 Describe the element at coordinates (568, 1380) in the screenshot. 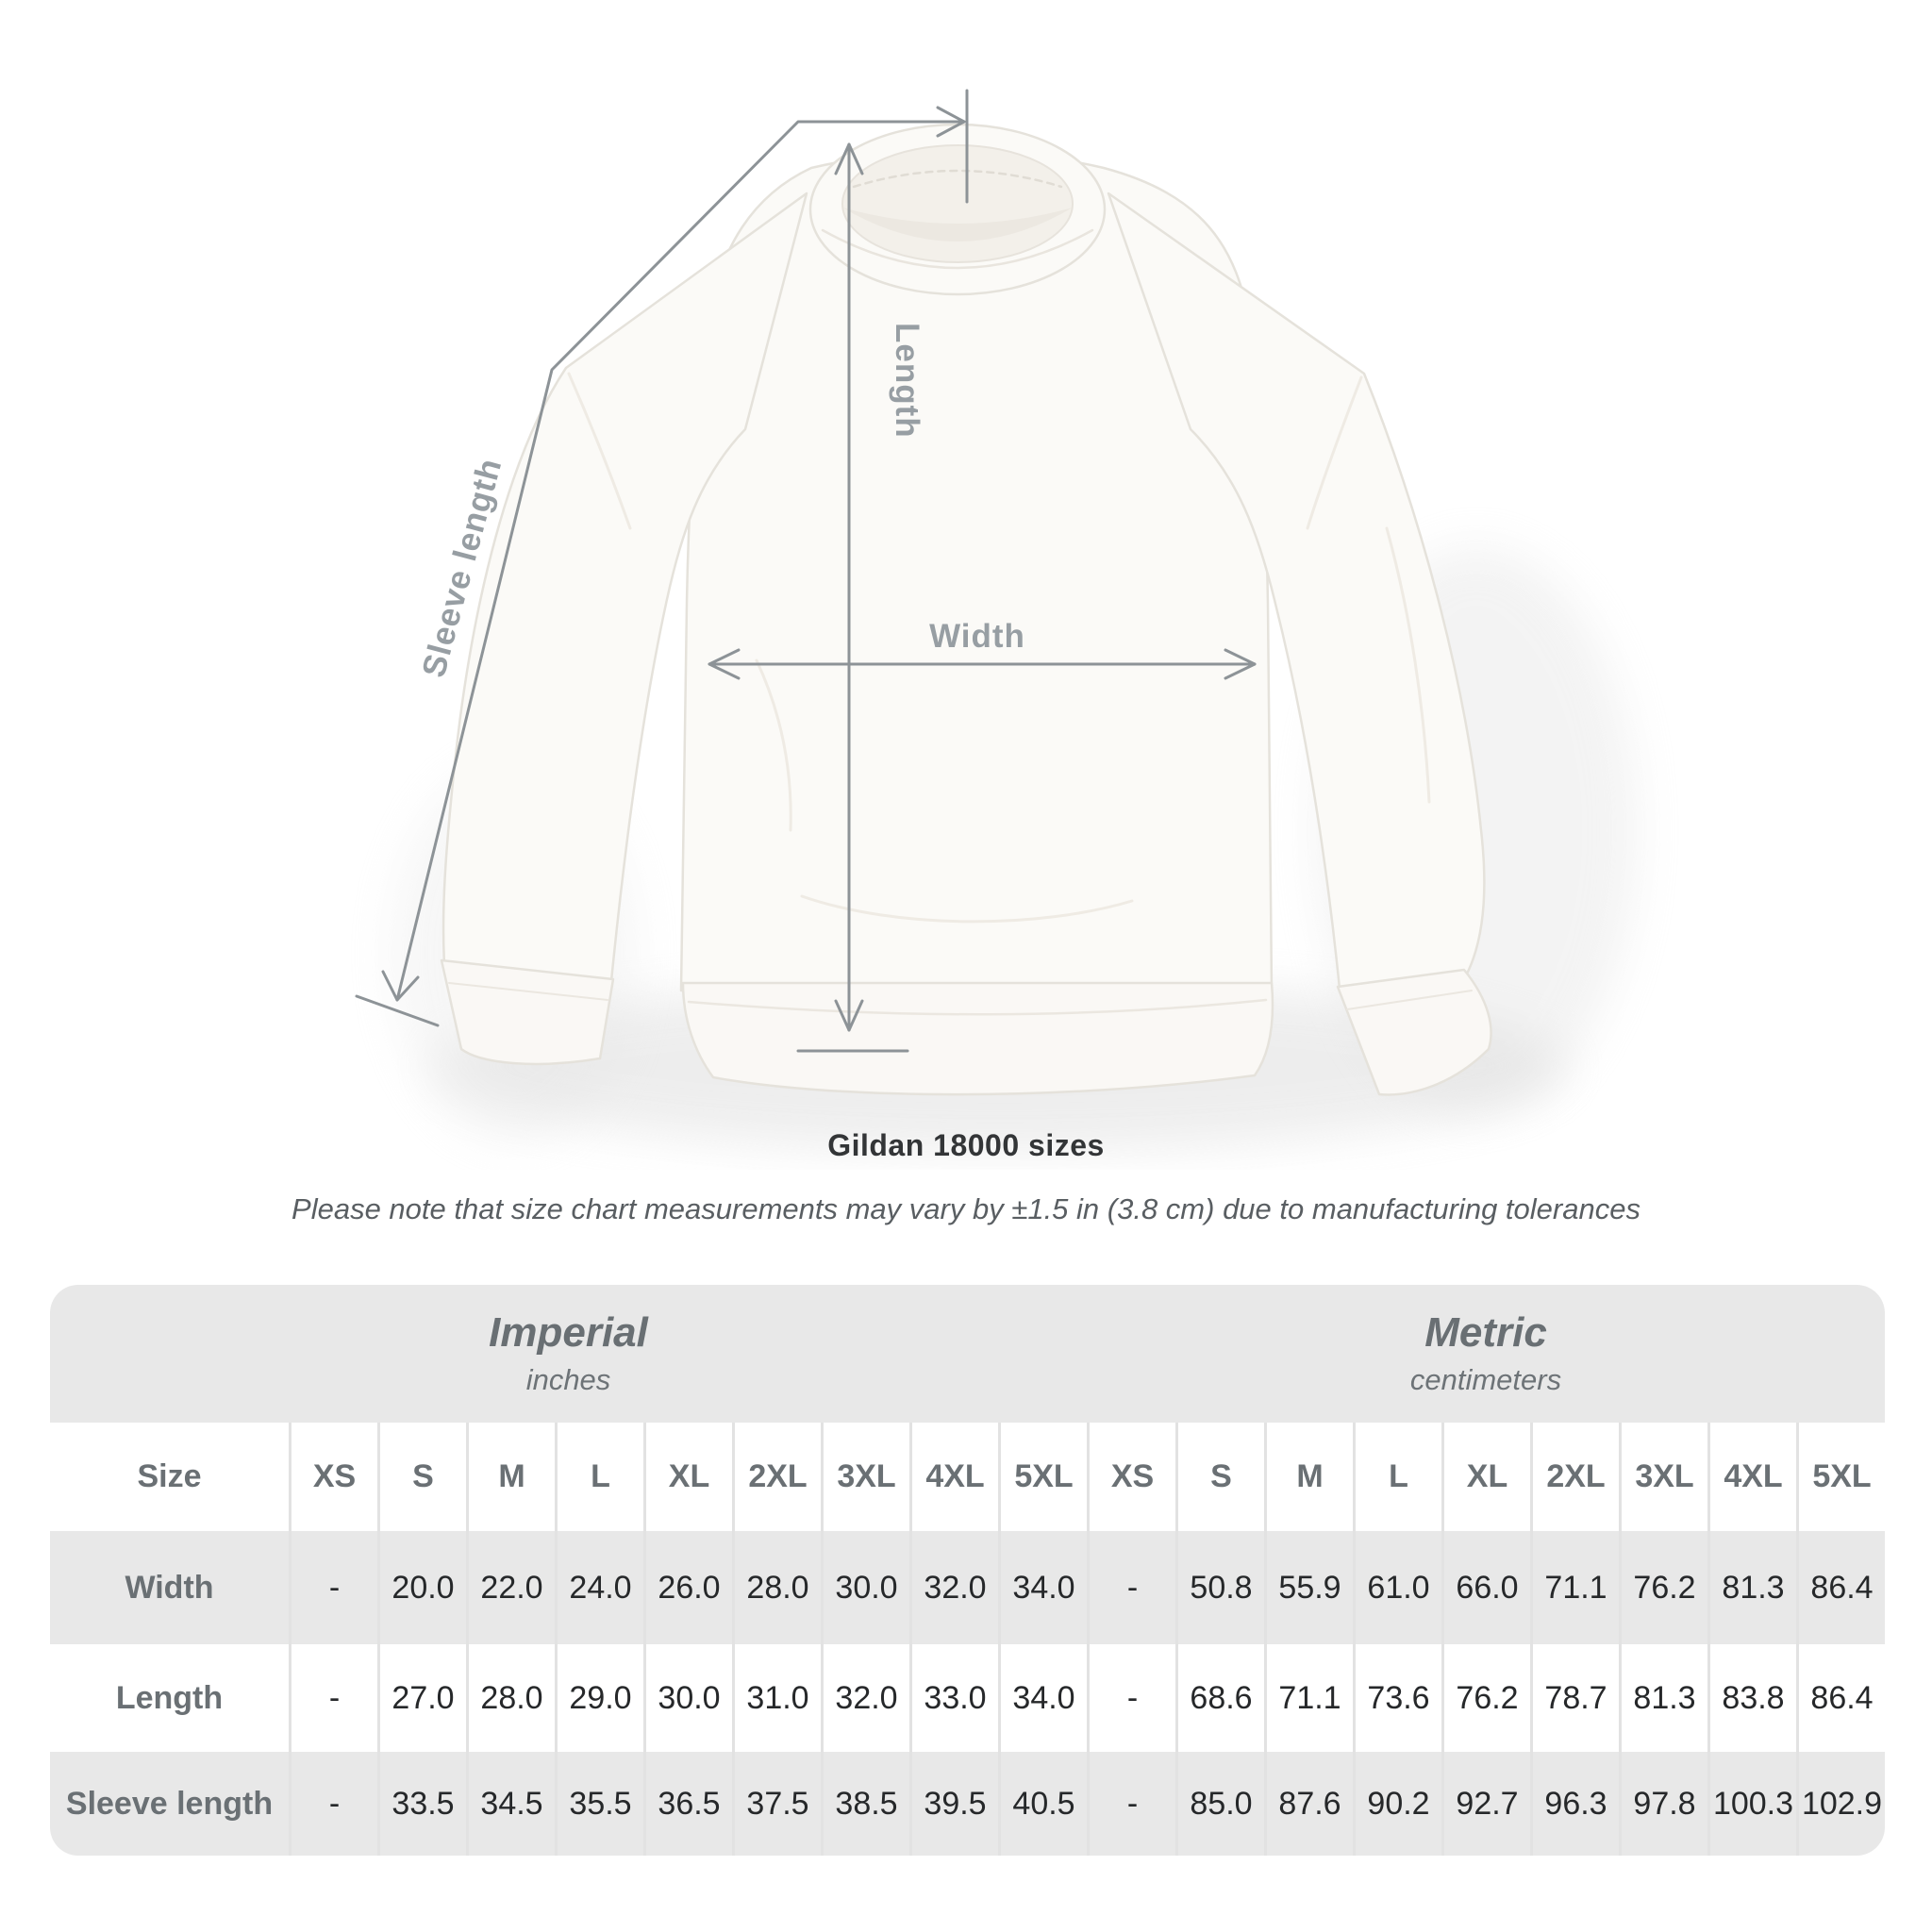

I see `imperial-unit: inches` at that location.